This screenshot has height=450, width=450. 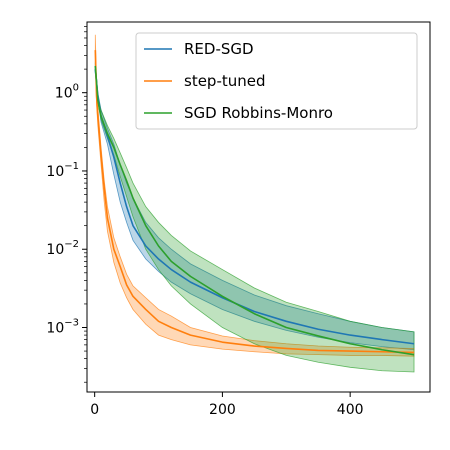 I want to click on y-tick-label-2: 10⁻², so click(x=62, y=248).